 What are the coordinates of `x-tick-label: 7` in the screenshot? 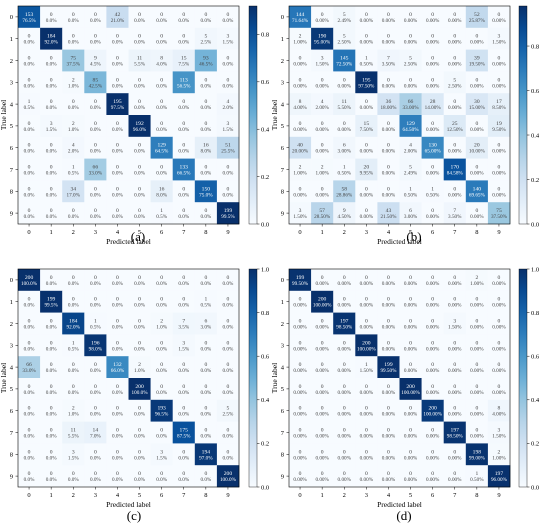 It's located at (184, 495).